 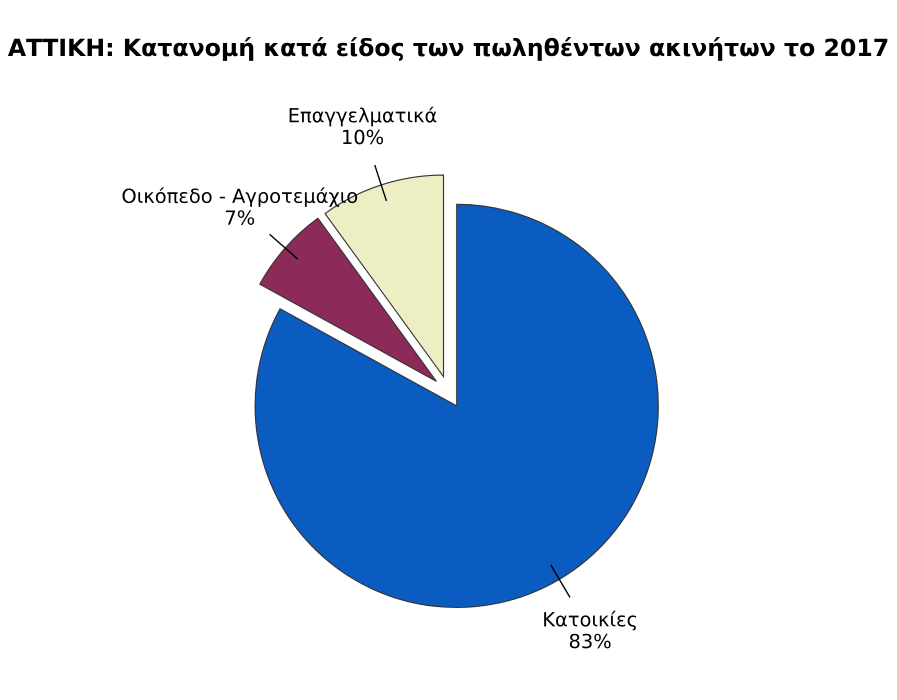 I want to click on slice-label: Κατοικίες, so click(x=590, y=620).